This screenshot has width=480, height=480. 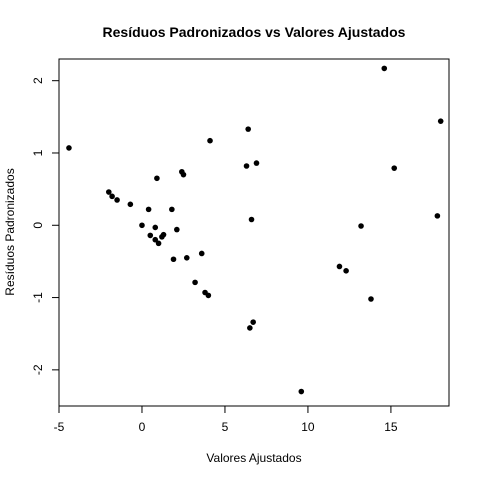 I want to click on x-tick-label: 0, so click(x=142, y=427).